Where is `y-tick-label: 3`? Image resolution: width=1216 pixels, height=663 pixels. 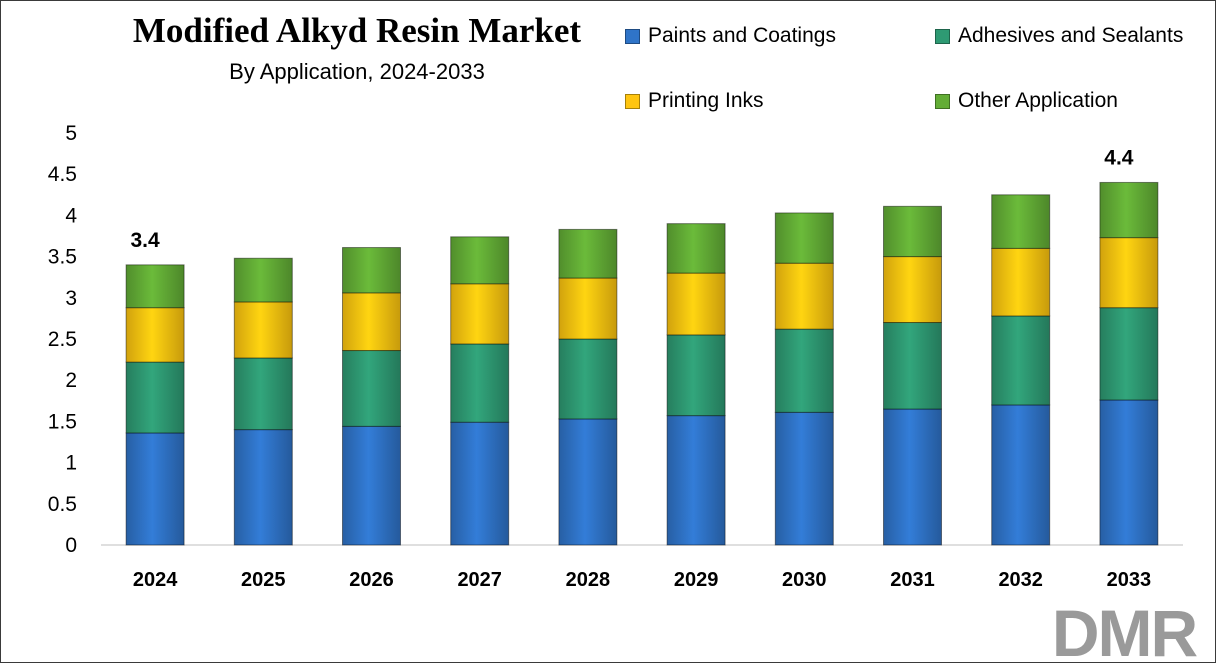 y-tick-label: 3 is located at coordinates (71, 298).